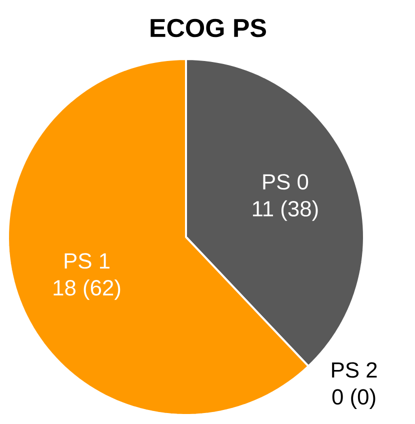 The height and width of the screenshot is (424, 415). I want to click on text: 0 (0), so click(354, 398).